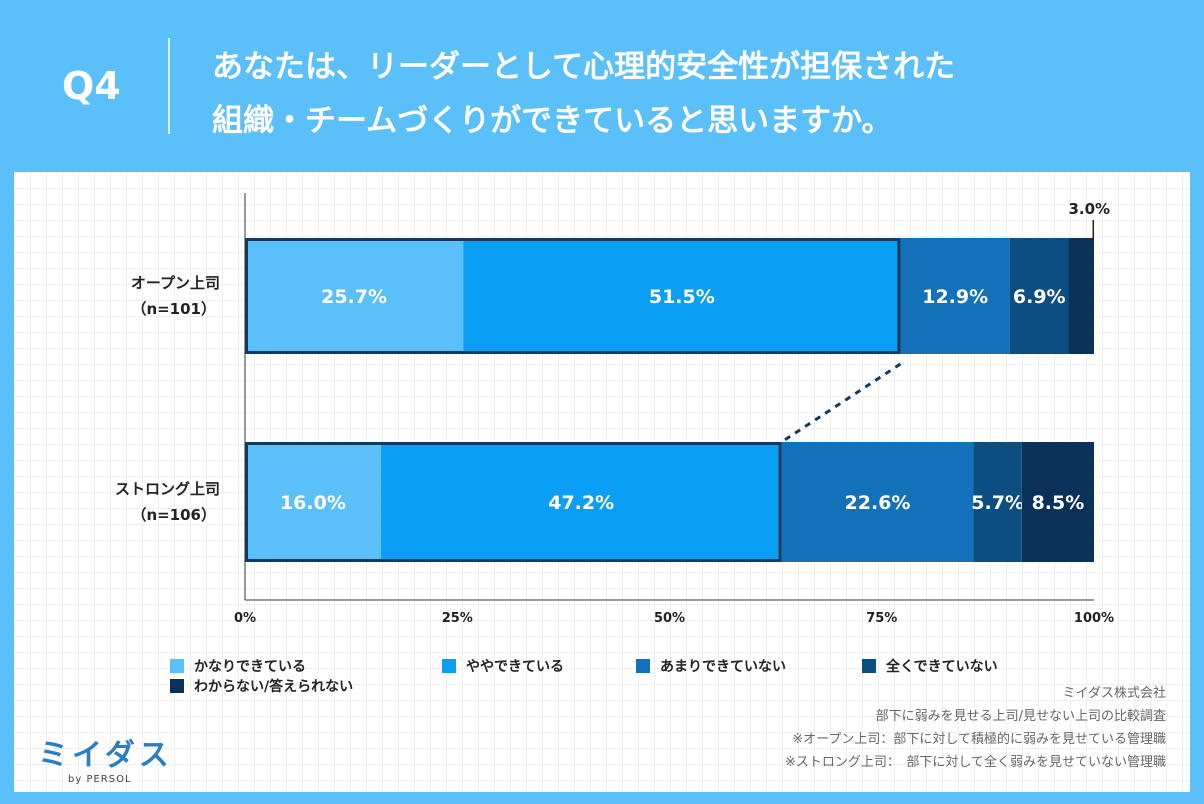 The image size is (1204, 804). What do you see at coordinates (175, 283) in the screenshot?
I see `category-label: オープン上司` at bounding box center [175, 283].